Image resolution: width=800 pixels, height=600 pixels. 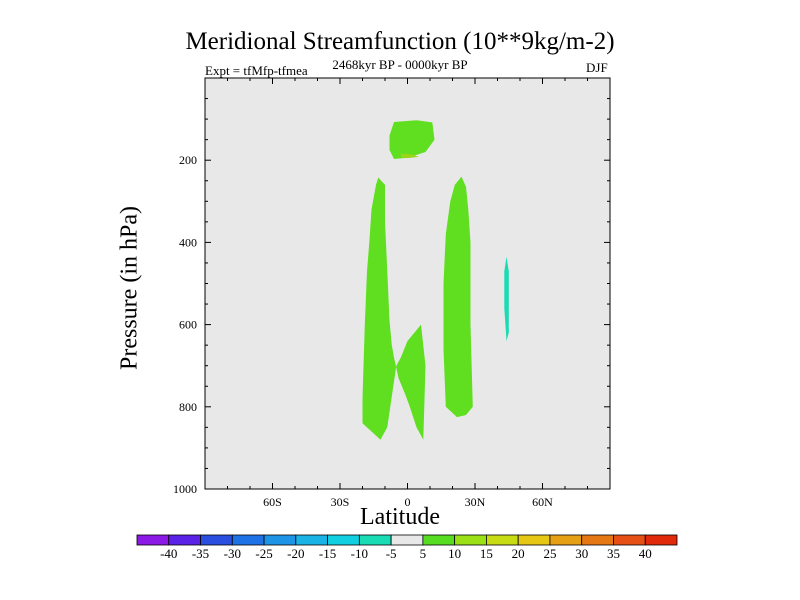 What do you see at coordinates (400, 41) in the screenshot?
I see `chart-title: Meridional Streamfunction (10**9kg/m-2)` at bounding box center [400, 41].